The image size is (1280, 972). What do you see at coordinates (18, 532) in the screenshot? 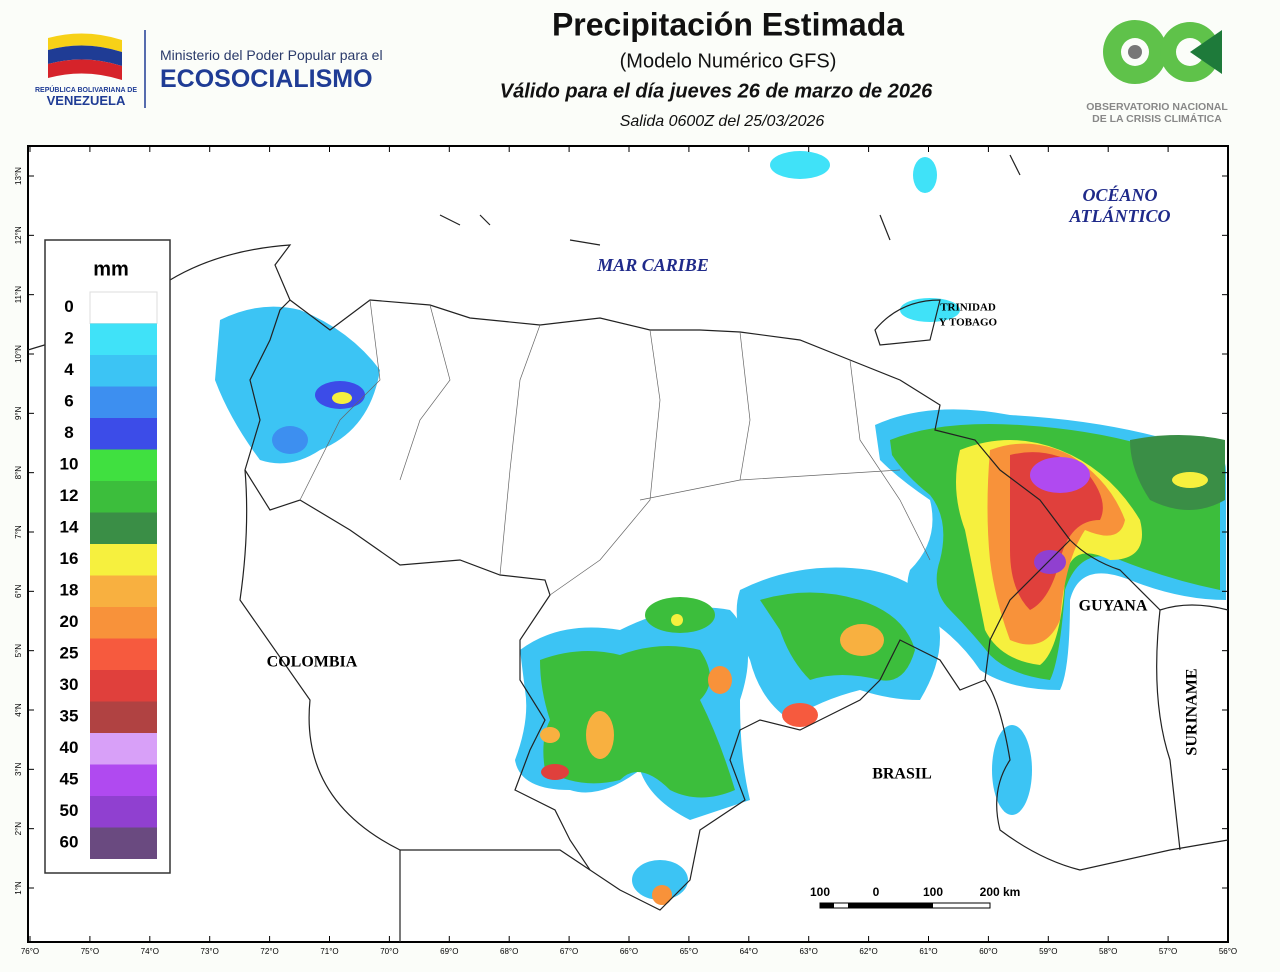
I see `lat-label: 7°N` at bounding box center [18, 532].